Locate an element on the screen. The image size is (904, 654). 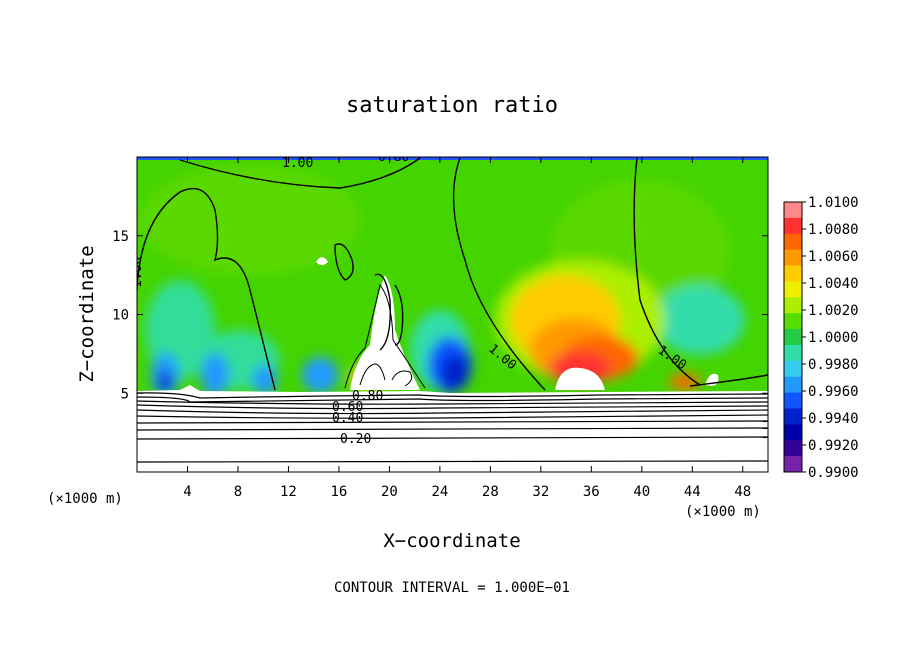
x-tick-label: 40 is located at coordinates (641, 492).